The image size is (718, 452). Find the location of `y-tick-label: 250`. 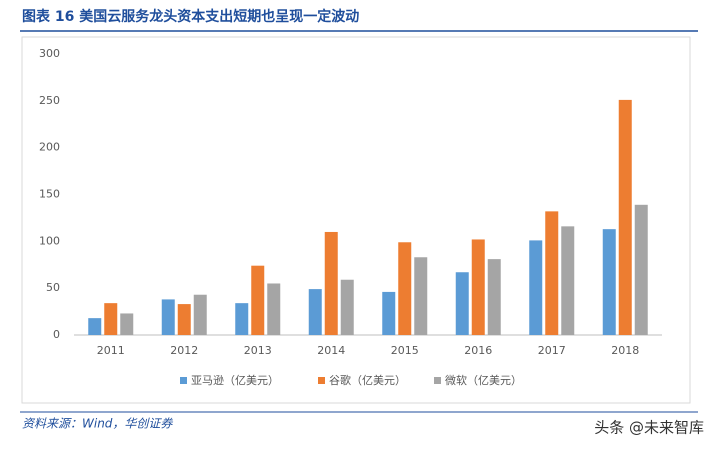

y-tick-label: 250 is located at coordinates (49, 100).